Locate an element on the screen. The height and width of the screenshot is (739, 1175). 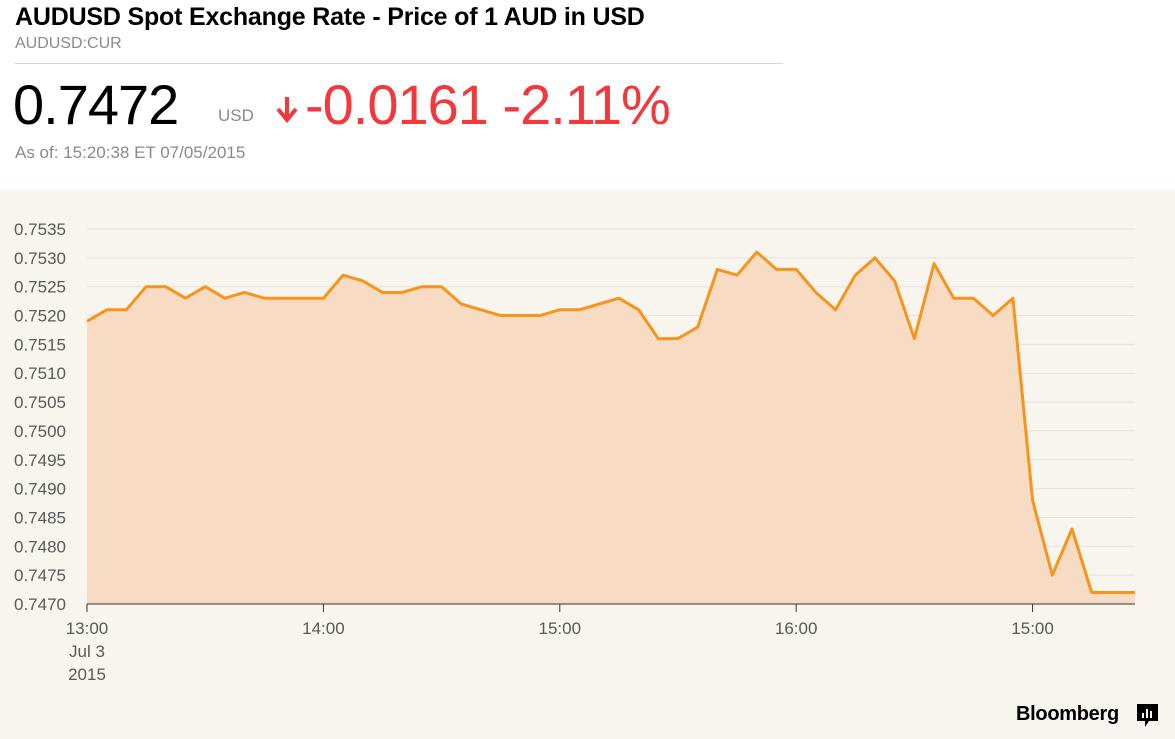
y-tick-label: 0.7525 is located at coordinates (40, 287).